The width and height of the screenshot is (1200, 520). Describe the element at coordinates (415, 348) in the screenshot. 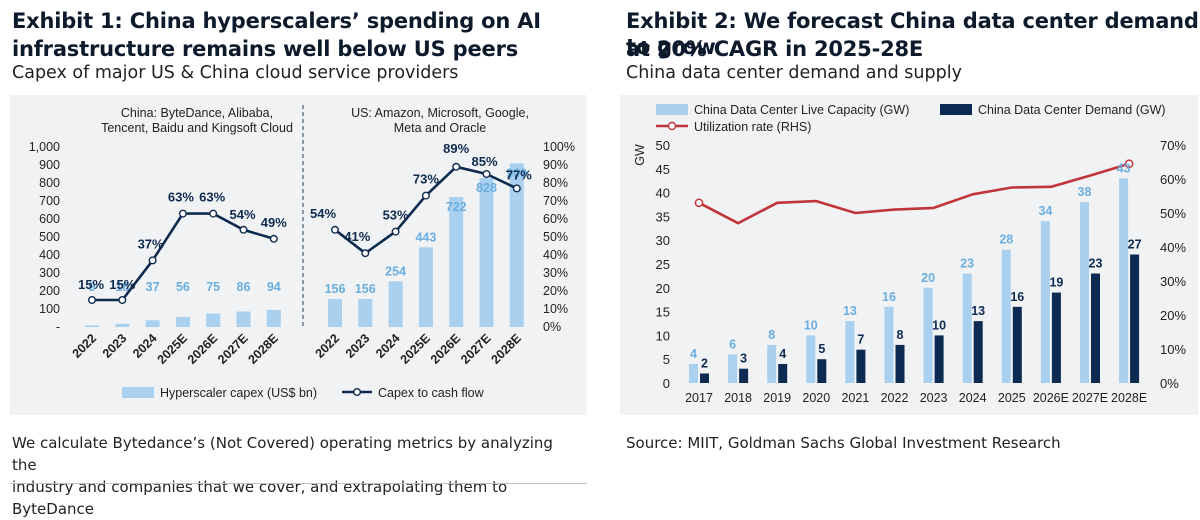

I see `category-label: 2025E` at that location.